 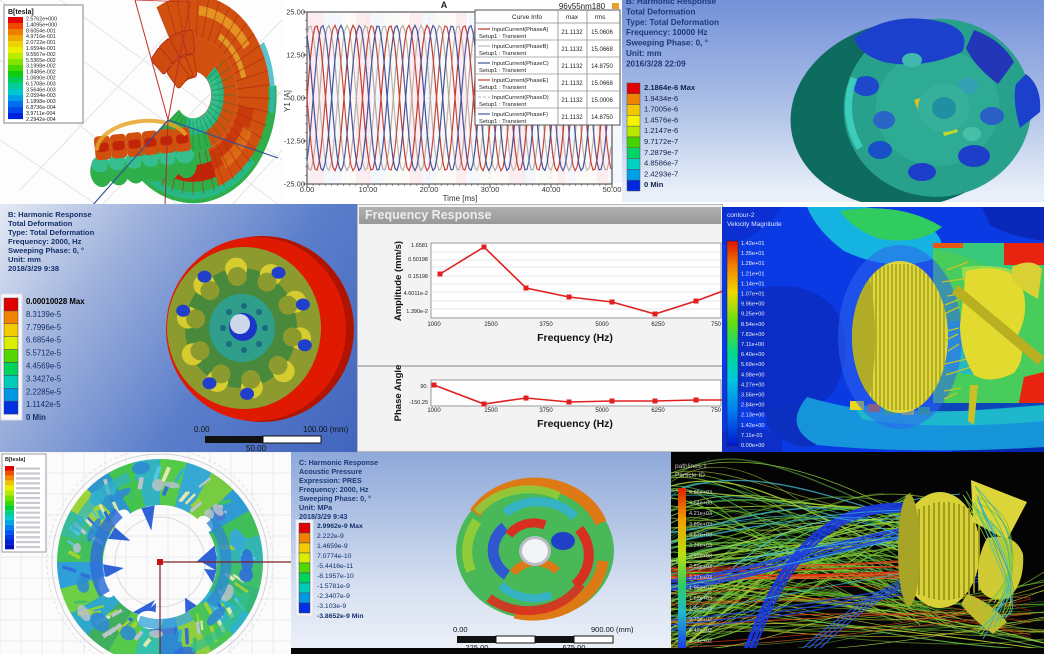 I want to click on svg-text: 15.0006, so click(x=602, y=101).